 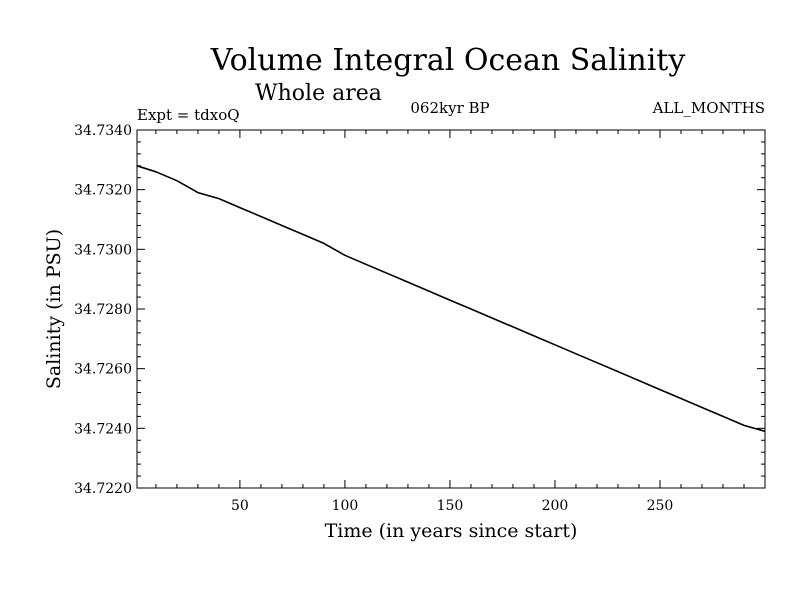 I want to click on y-tick-label: 34.7220, so click(x=103, y=489).